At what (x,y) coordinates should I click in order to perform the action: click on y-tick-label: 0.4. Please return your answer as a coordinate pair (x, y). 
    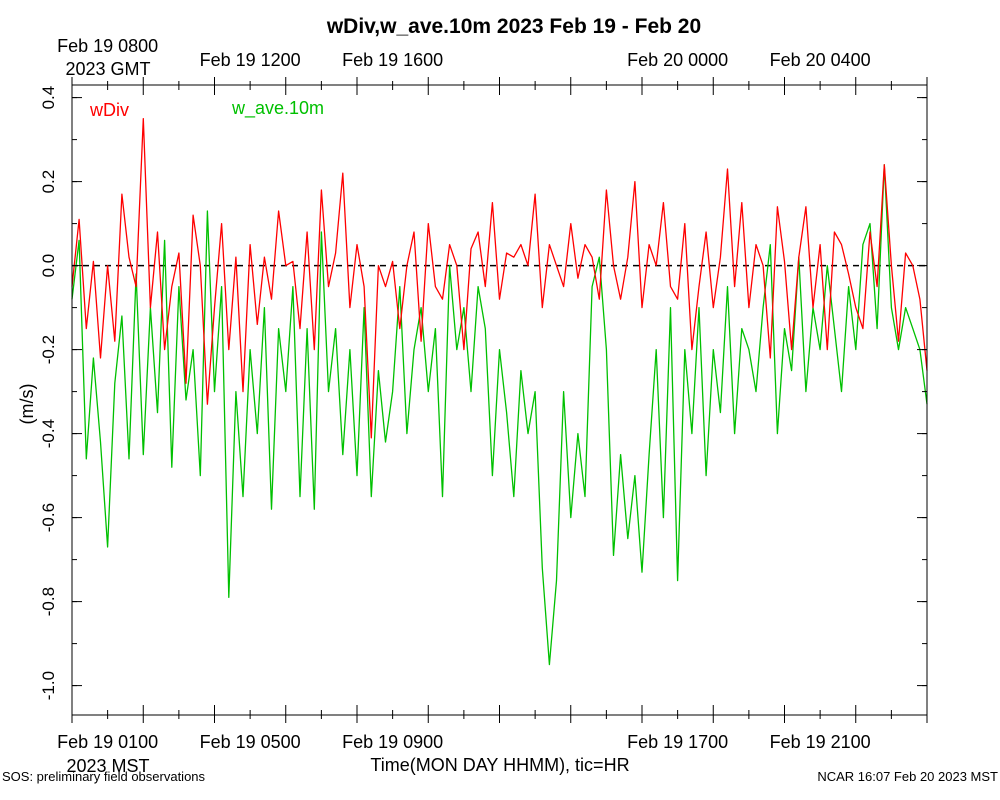
    Looking at the image, I should click on (48, 98).